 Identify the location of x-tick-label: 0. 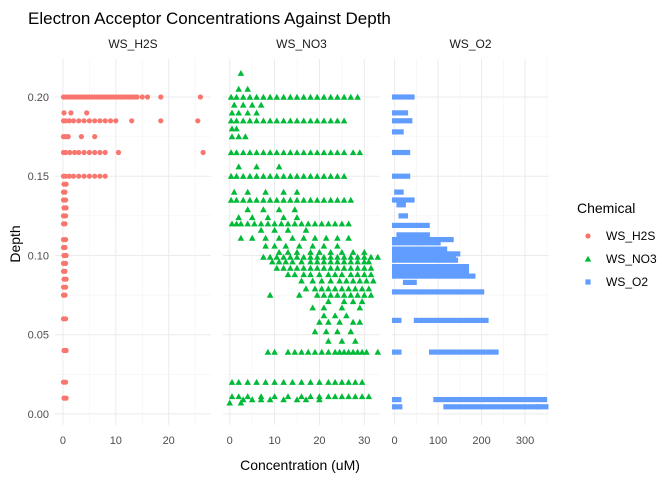
(230, 441).